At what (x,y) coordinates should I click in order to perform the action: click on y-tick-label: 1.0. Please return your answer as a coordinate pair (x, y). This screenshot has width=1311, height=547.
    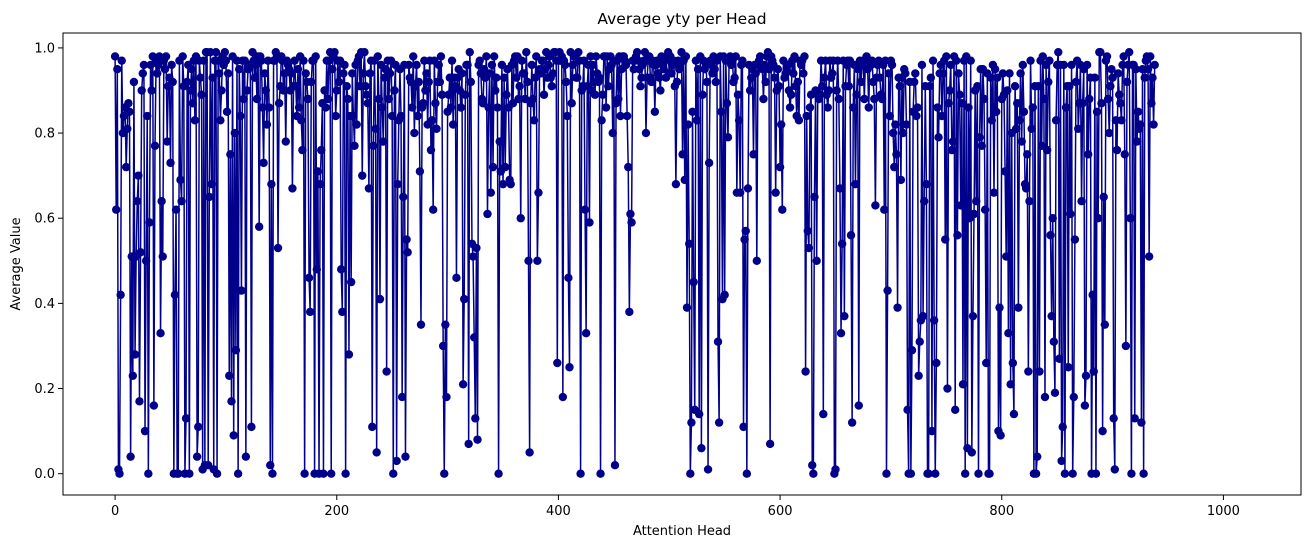
    Looking at the image, I should click on (44, 48).